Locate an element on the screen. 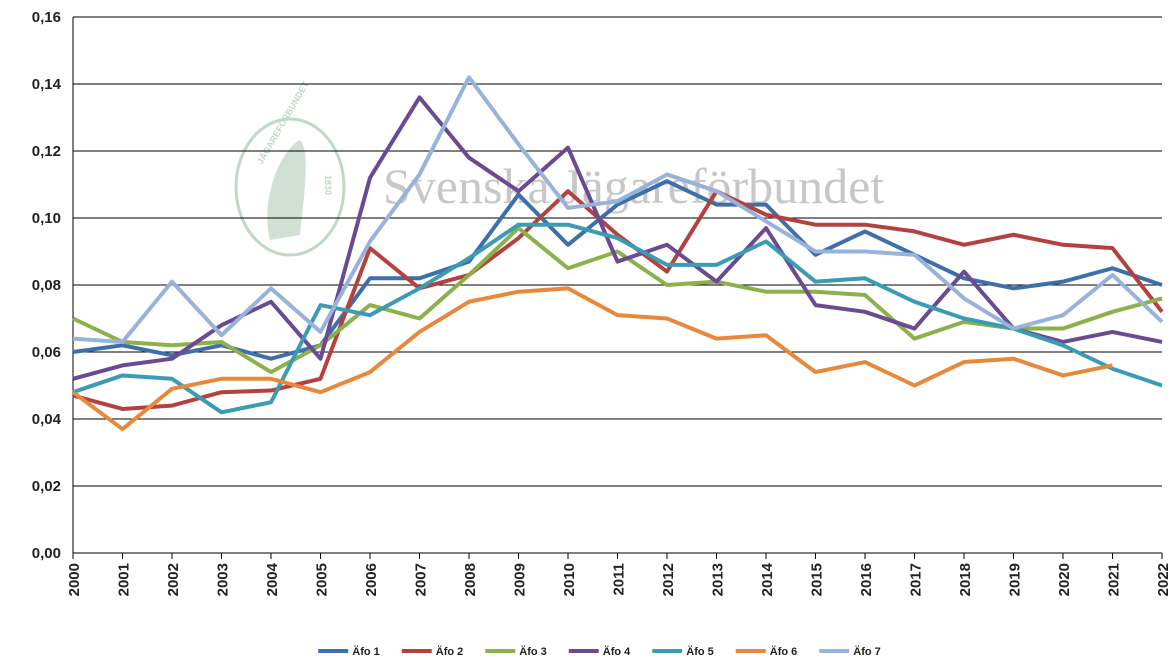 Image resolution: width=1175 pixels, height=660 pixels. legend-label: Äfo 7 is located at coordinates (867, 651).